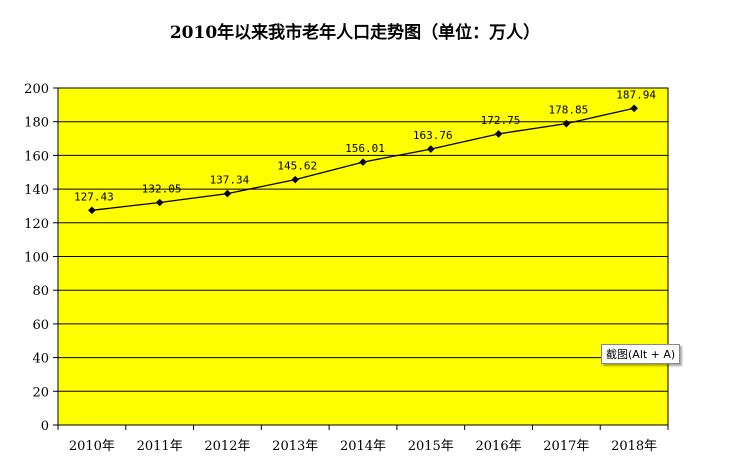 The width and height of the screenshot is (753, 476). What do you see at coordinates (162, 188) in the screenshot?
I see `data-label-1: 132.05` at bounding box center [162, 188].